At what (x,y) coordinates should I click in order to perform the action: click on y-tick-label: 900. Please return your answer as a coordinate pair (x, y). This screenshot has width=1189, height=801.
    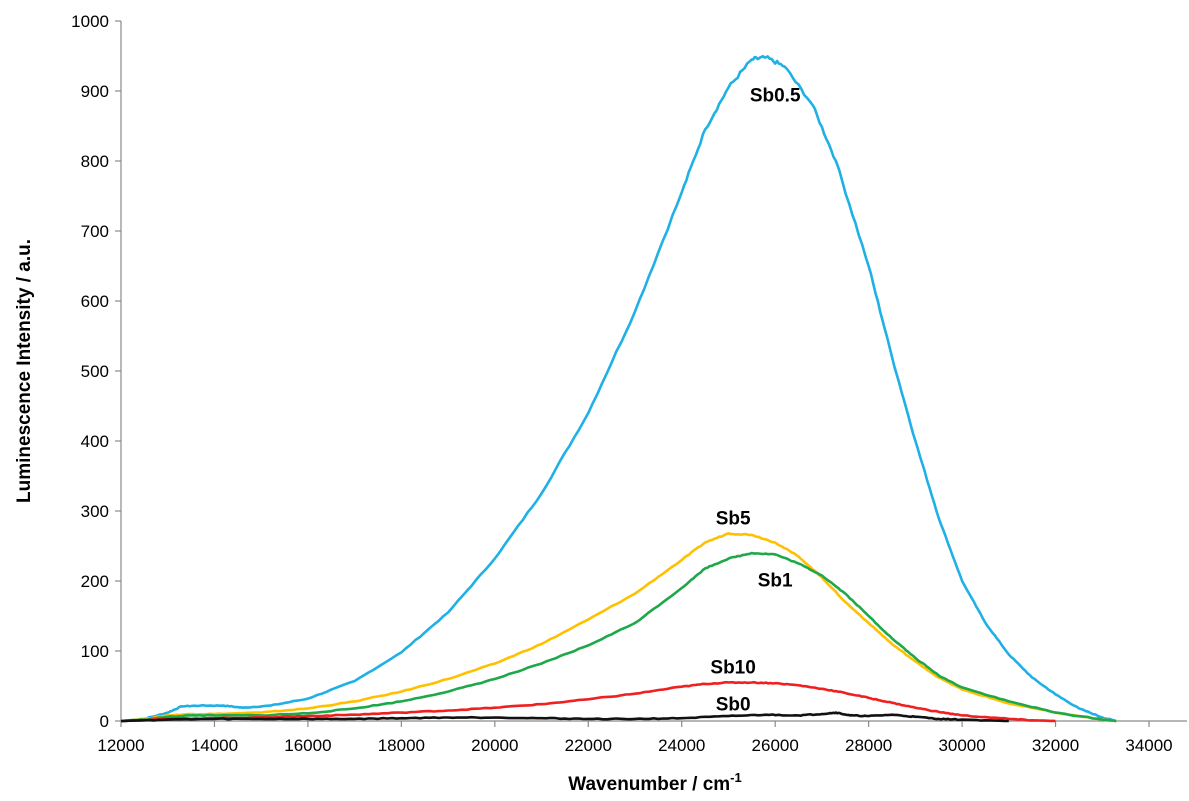
    Looking at the image, I should click on (95, 91).